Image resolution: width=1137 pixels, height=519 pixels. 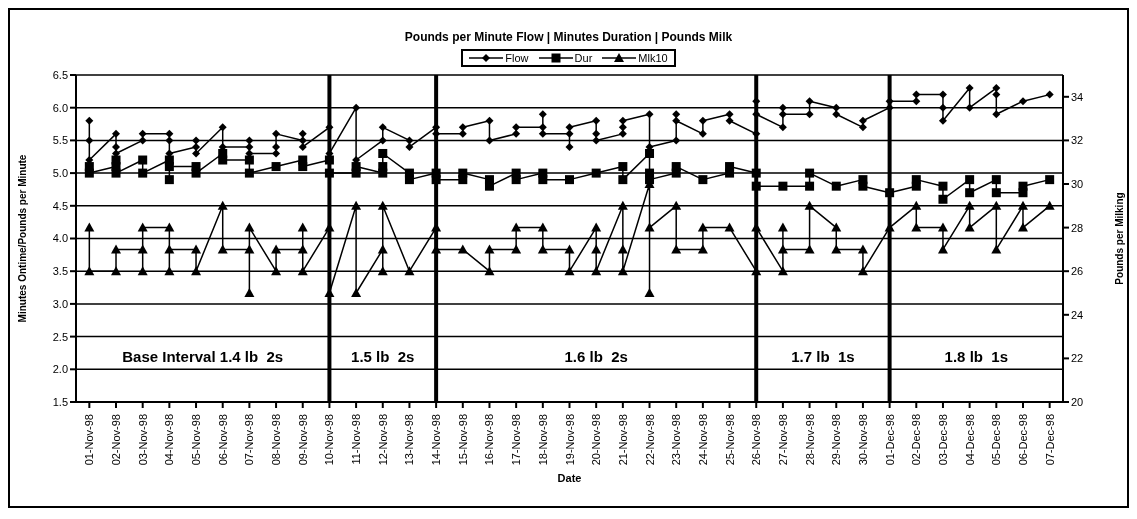 What do you see at coordinates (622, 440) in the screenshot?
I see `x-tick-label: 21-Nov-98` at bounding box center [622, 440].